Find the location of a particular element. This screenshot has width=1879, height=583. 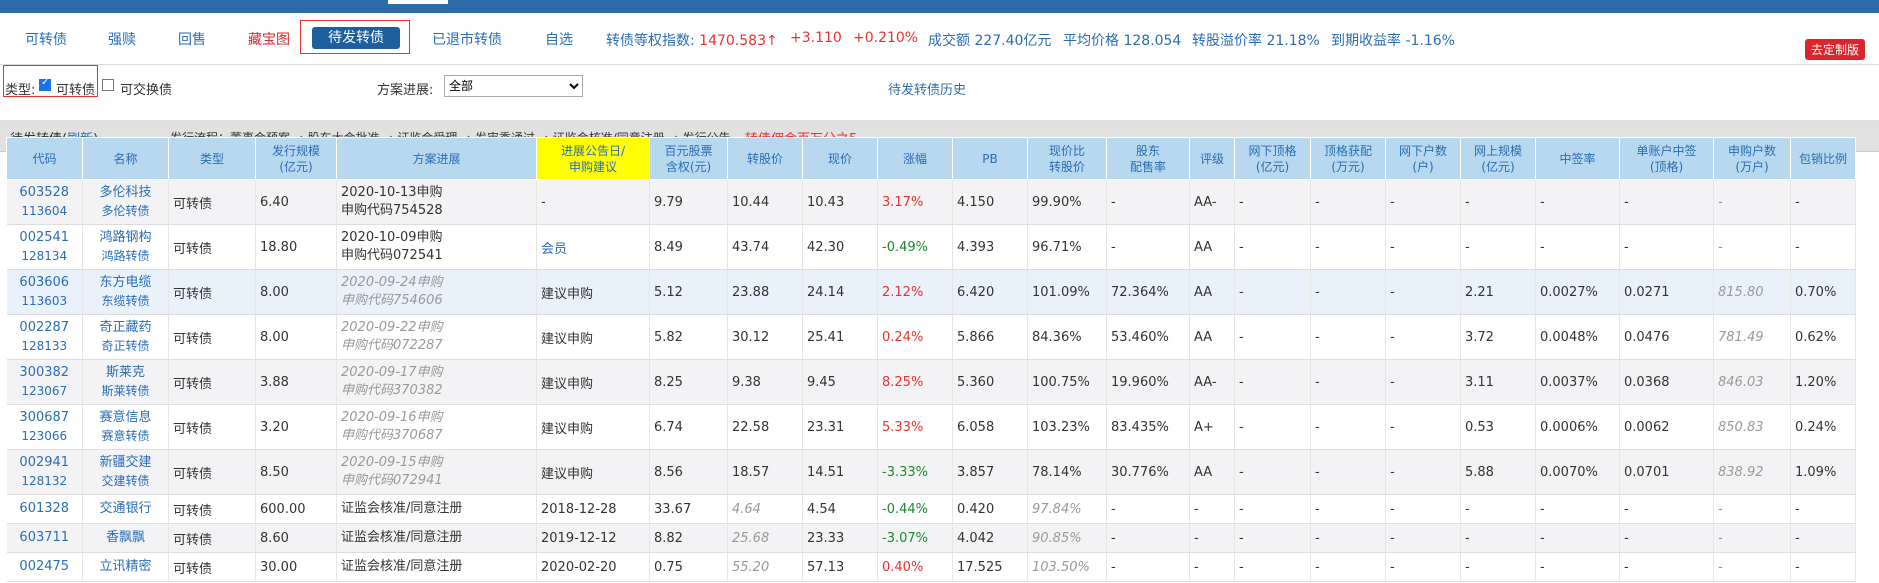

column-header: 网上规模 (亿元) is located at coordinates (1498, 158).